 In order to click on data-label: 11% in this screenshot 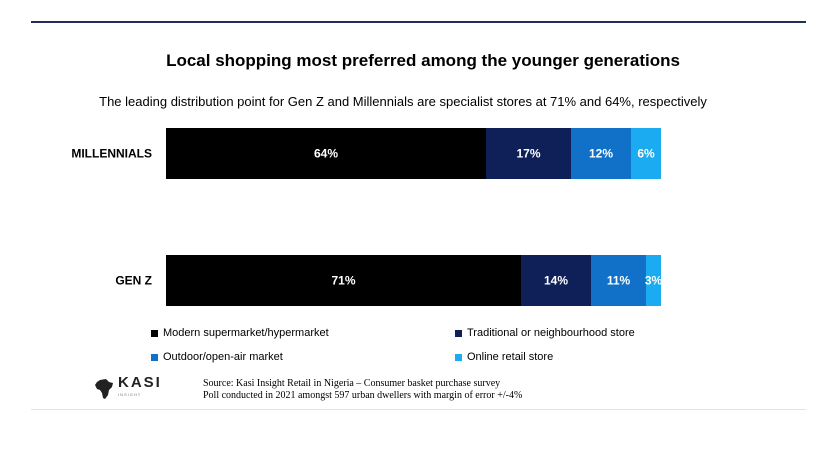, I will do `click(619, 281)`.